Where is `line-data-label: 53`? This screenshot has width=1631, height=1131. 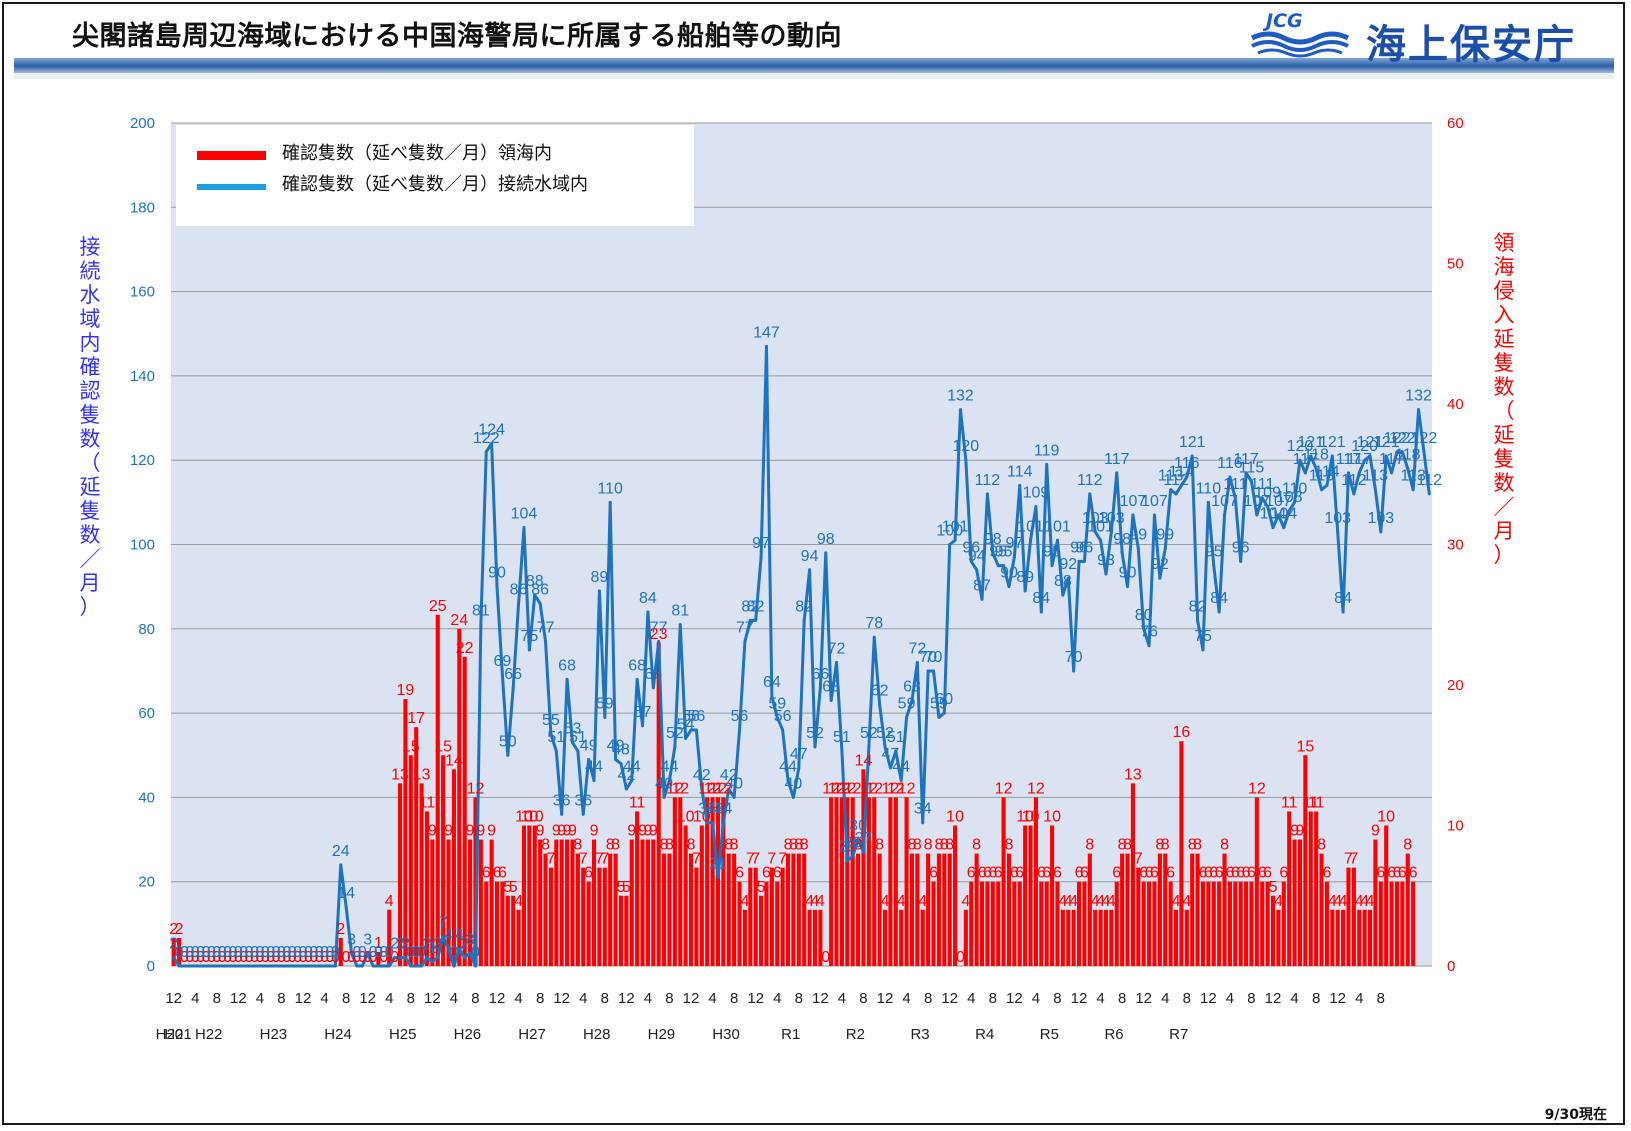 line-data-label: 53 is located at coordinates (573, 729).